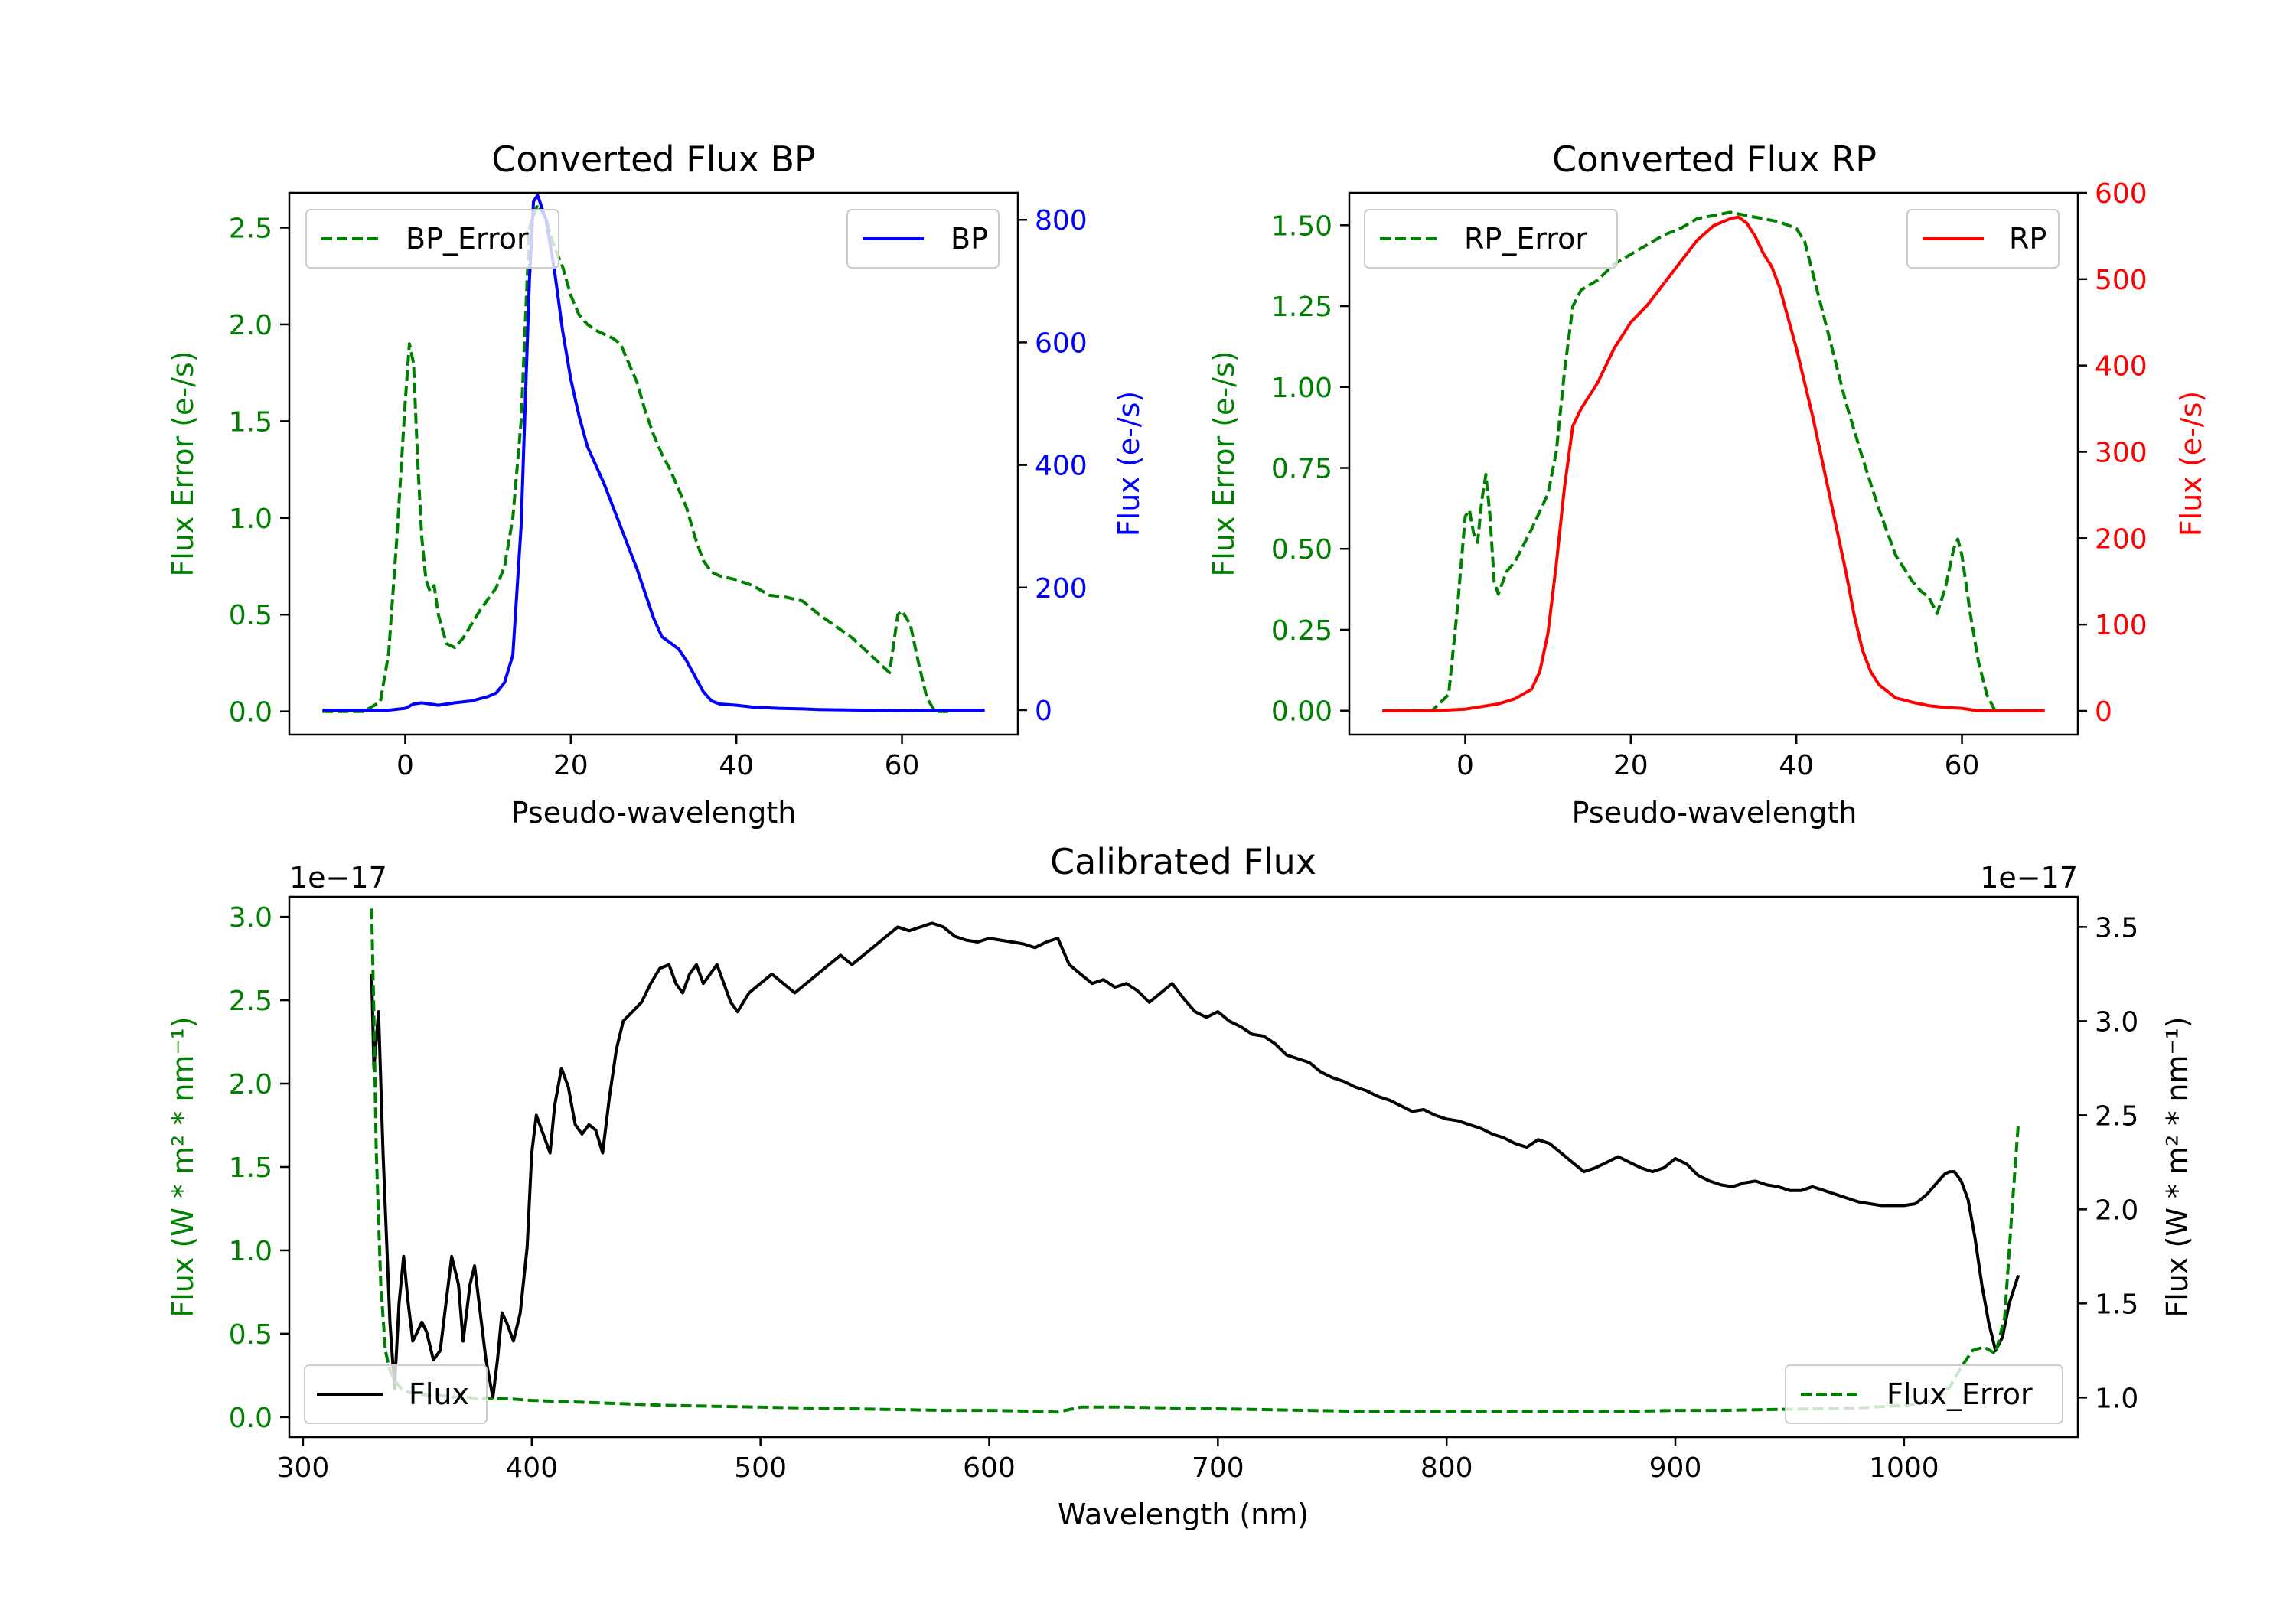  Describe the element at coordinates (183, 463) in the screenshot. I see `bp-left-axis-label: Flux Error (e-/s)` at that location.